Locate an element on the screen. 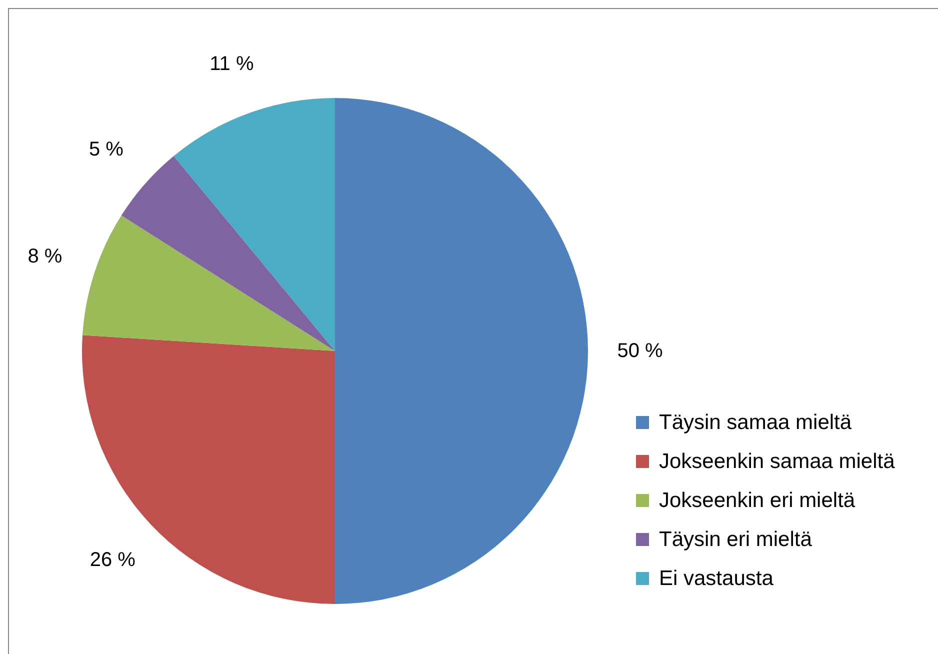 The image size is (938, 654). data-label: 50 % is located at coordinates (640, 351).